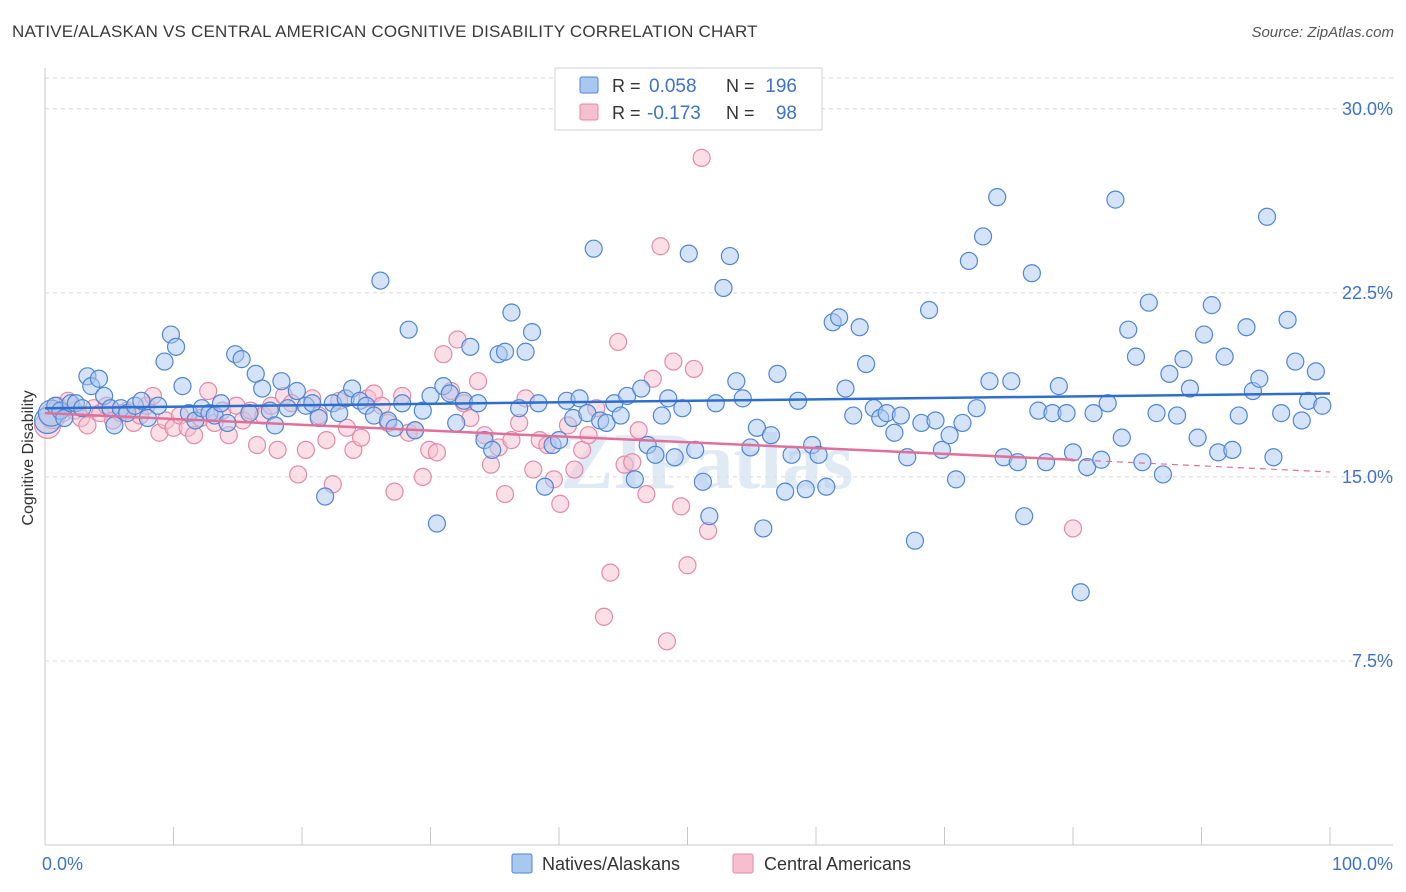 Image resolution: width=1406 pixels, height=892 pixels. Describe the element at coordinates (740, 86) in the screenshot. I see `legend-n-label-1: N =` at that location.